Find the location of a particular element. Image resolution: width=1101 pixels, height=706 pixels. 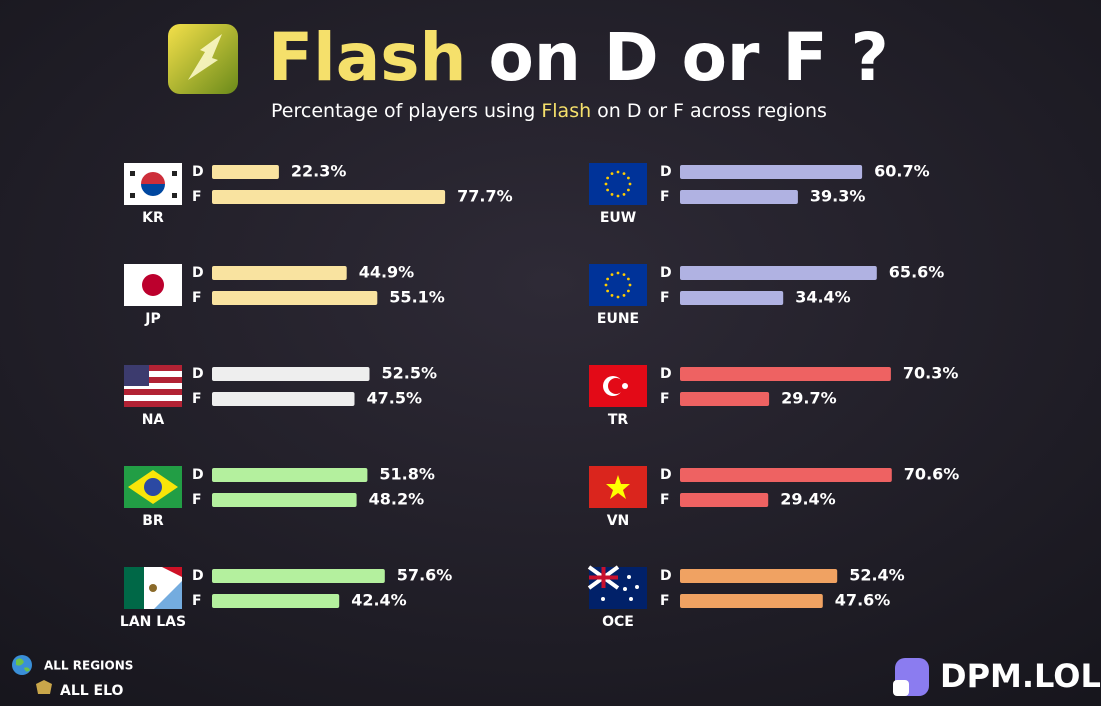

value-label: 42.4% is located at coordinates (379, 600).